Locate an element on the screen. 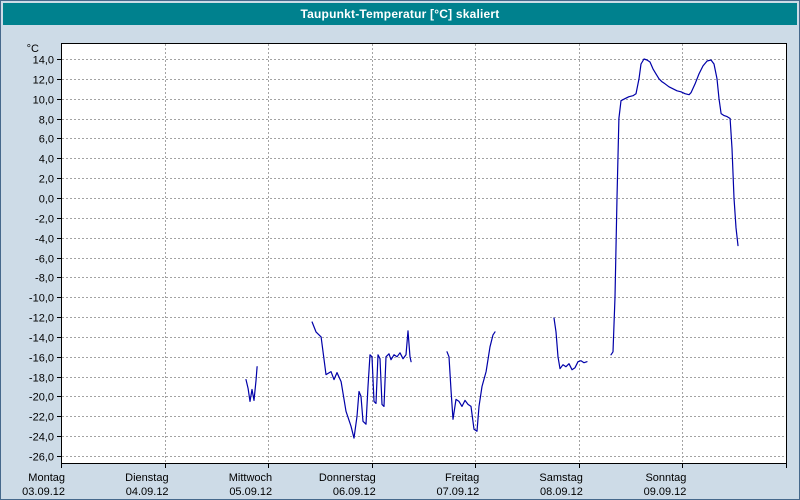 Image resolution: width=800 pixels, height=500 pixels. x-day-label: Dienstag is located at coordinates (146, 478).